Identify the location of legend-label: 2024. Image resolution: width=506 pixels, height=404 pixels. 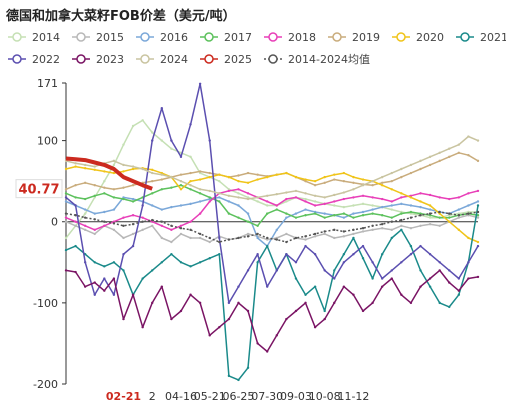
(174, 59).